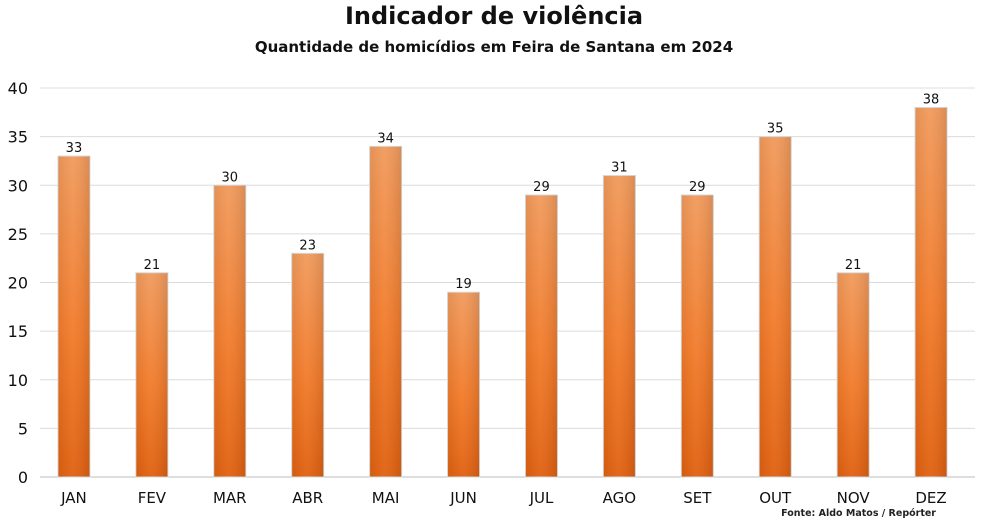 This screenshot has height=530, width=988. I want to click on data-label: 19, so click(463, 284).